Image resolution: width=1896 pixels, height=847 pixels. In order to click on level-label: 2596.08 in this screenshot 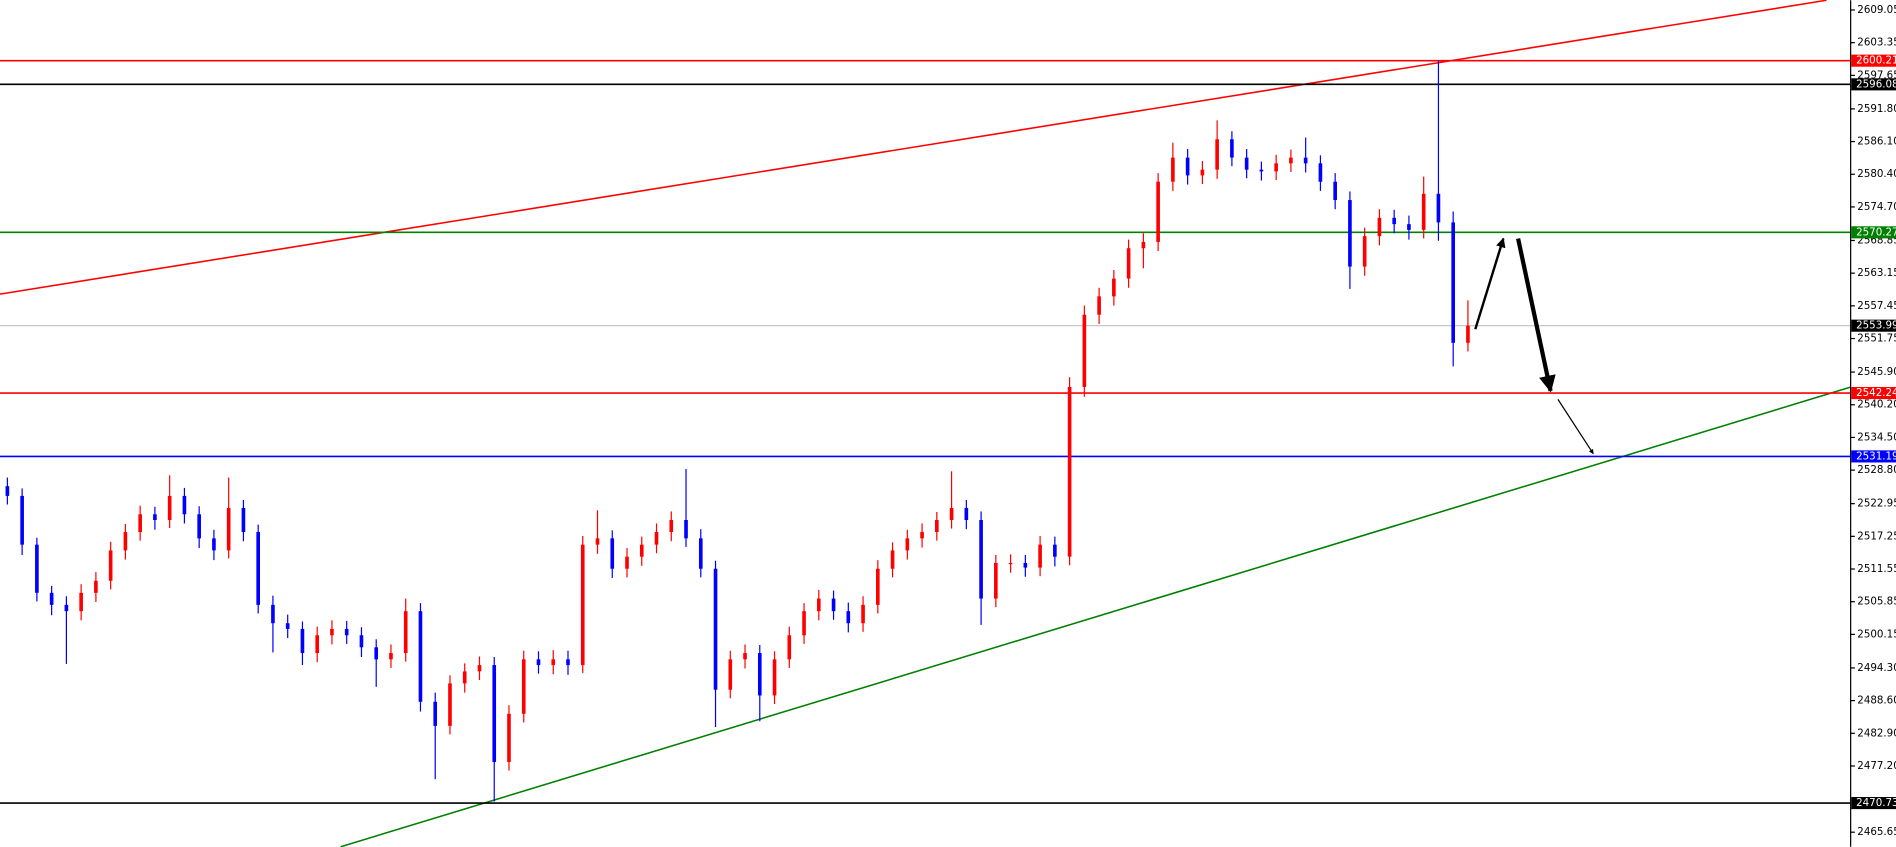, I will do `click(1876, 84)`.